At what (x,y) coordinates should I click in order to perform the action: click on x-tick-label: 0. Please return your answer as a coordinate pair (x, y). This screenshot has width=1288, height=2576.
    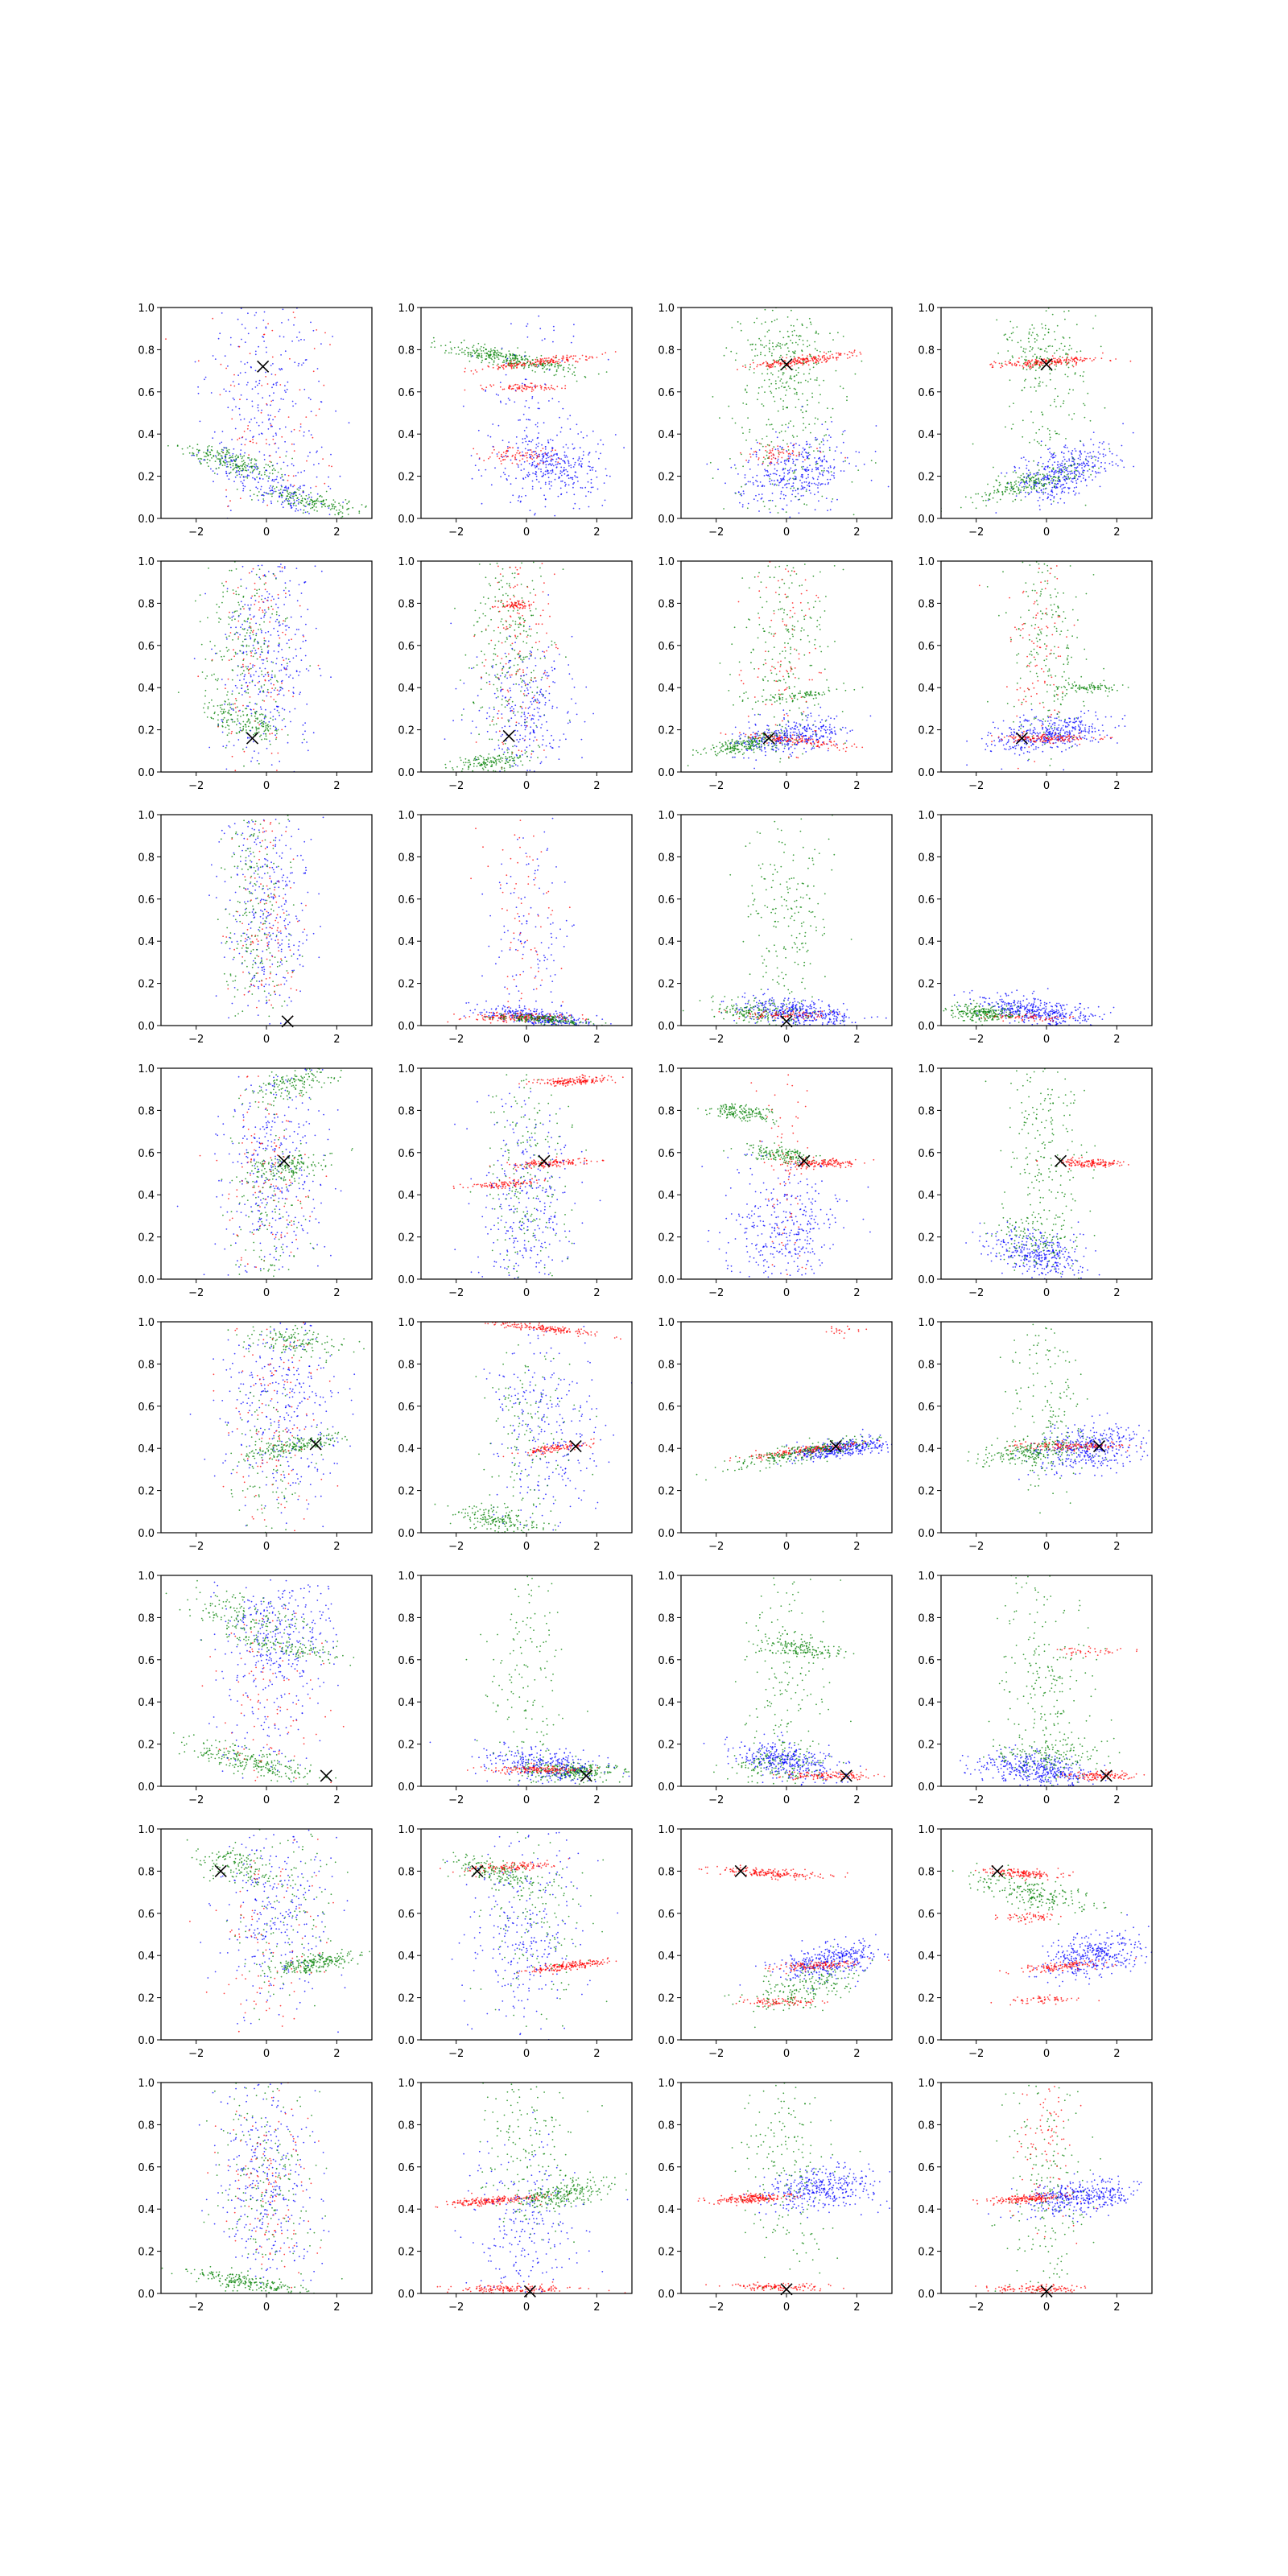
    Looking at the image, I should click on (786, 532).